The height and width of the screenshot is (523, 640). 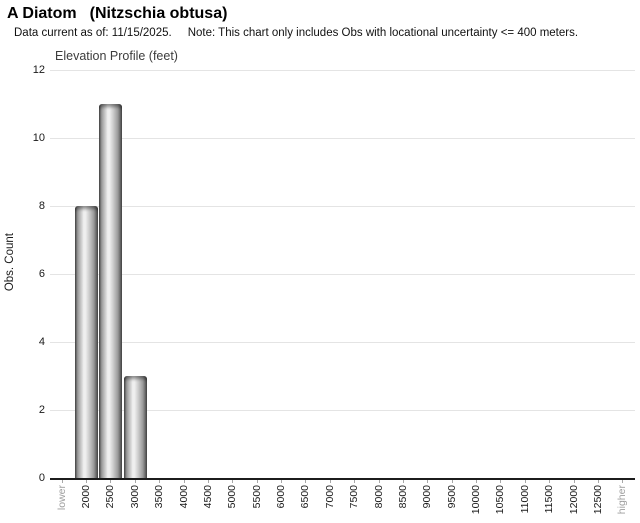 I want to click on x-axis-cell: 10500, so click(x=501, y=497).